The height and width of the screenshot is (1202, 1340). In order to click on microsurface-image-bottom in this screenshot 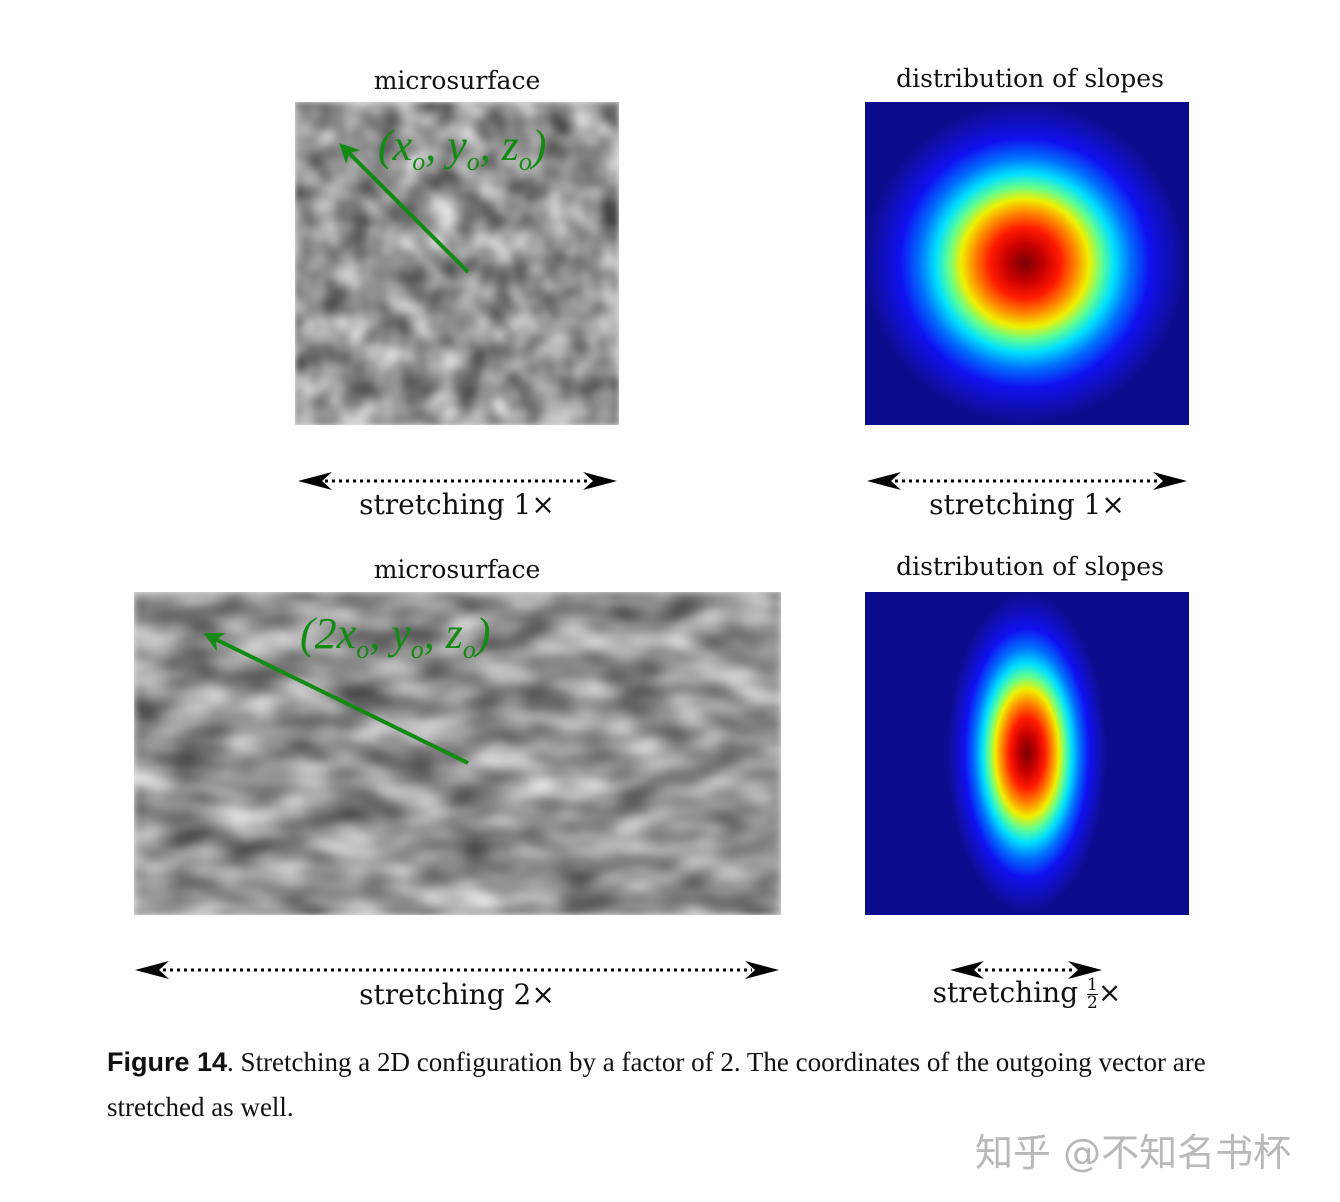, I will do `click(457, 753)`.